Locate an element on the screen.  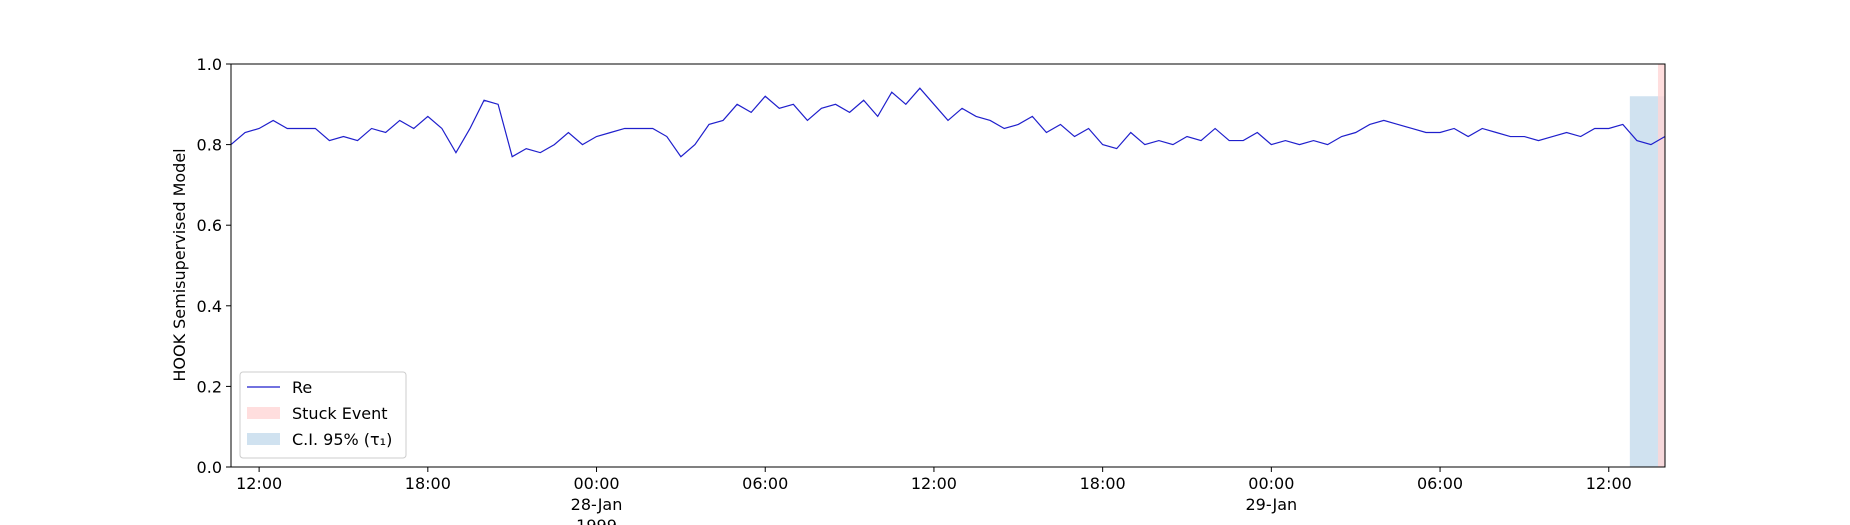
line-series is located at coordinates (948, 122).